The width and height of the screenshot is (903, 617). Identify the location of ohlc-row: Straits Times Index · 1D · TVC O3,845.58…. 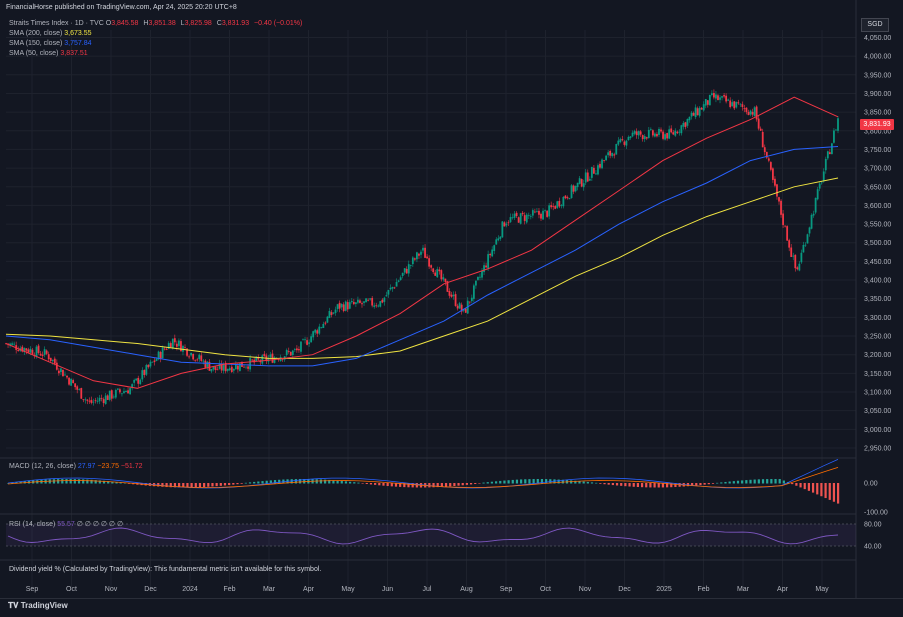
(157, 24).